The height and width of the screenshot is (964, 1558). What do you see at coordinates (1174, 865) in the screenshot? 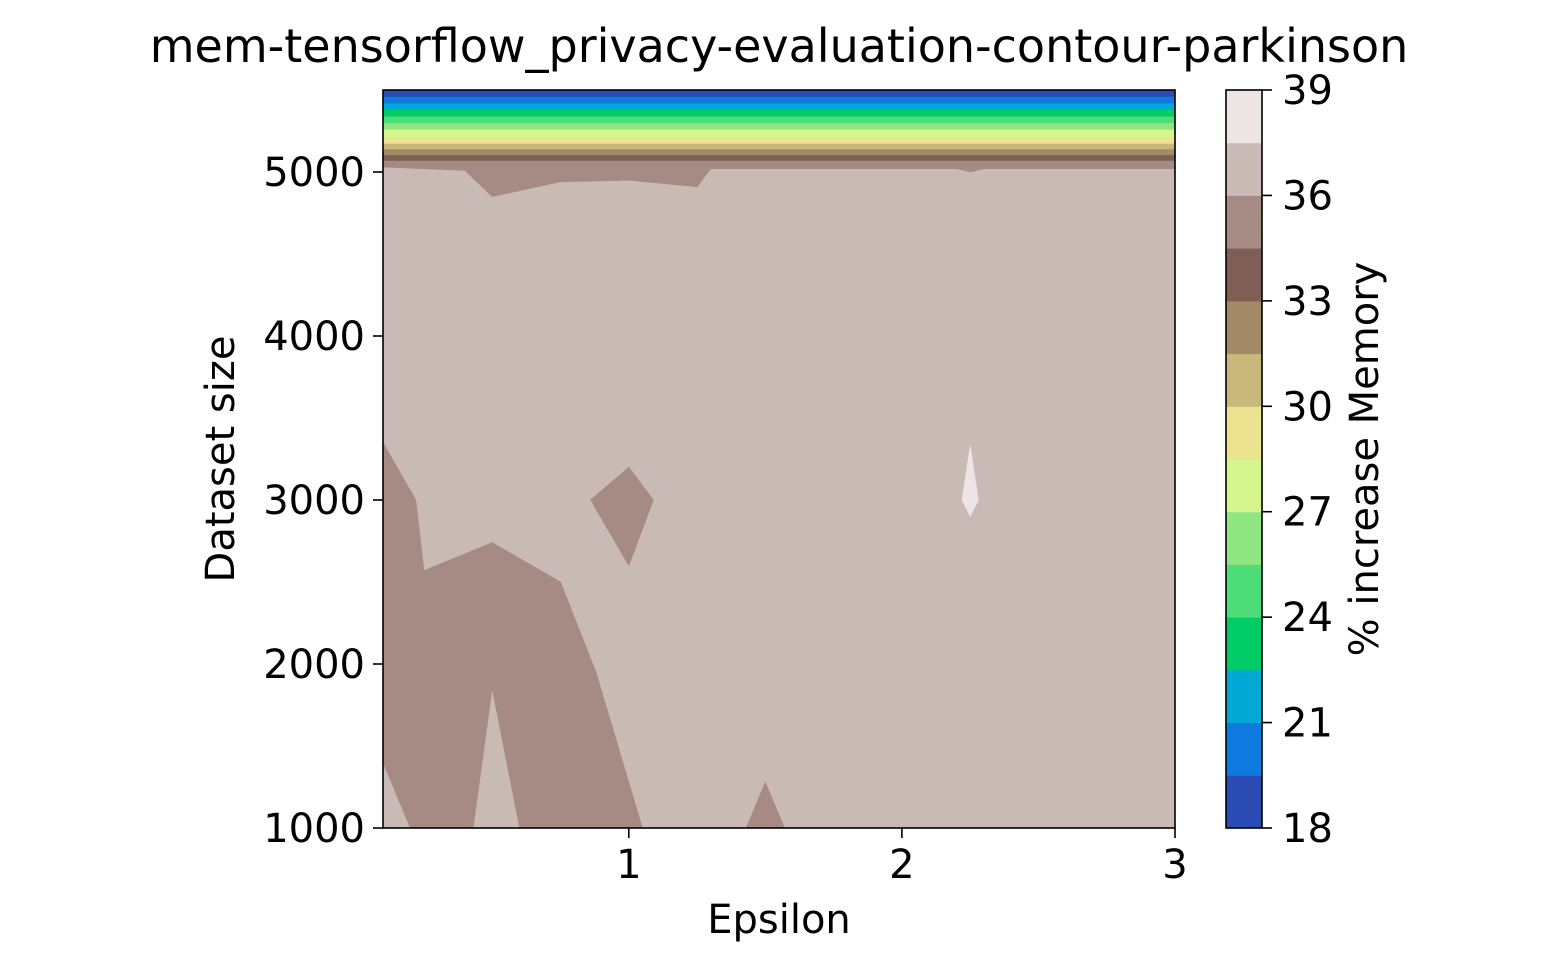
I see `x-tick-label: 3` at bounding box center [1174, 865].